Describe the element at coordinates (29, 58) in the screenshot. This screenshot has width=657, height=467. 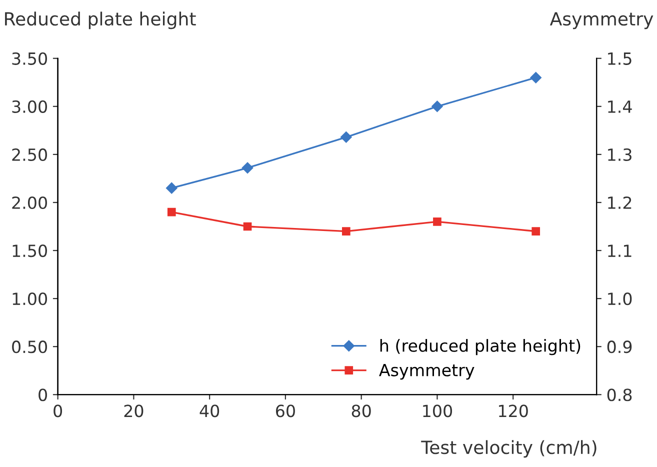
I see `y-tick-label: 3.50` at that location.